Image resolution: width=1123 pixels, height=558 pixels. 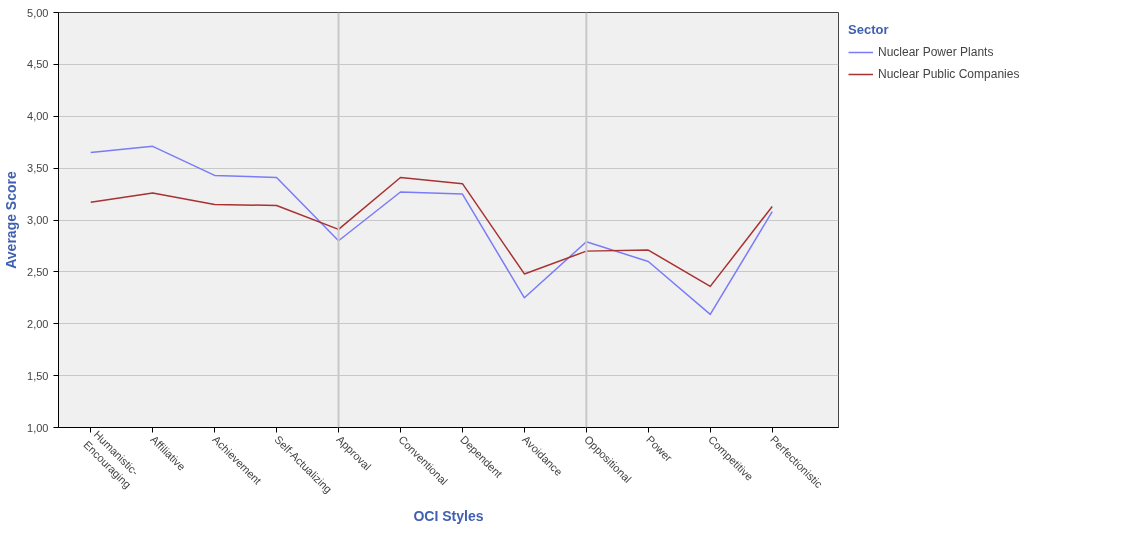 What do you see at coordinates (38, 220) in the screenshot?
I see `y-tick-label: 3,00` at bounding box center [38, 220].